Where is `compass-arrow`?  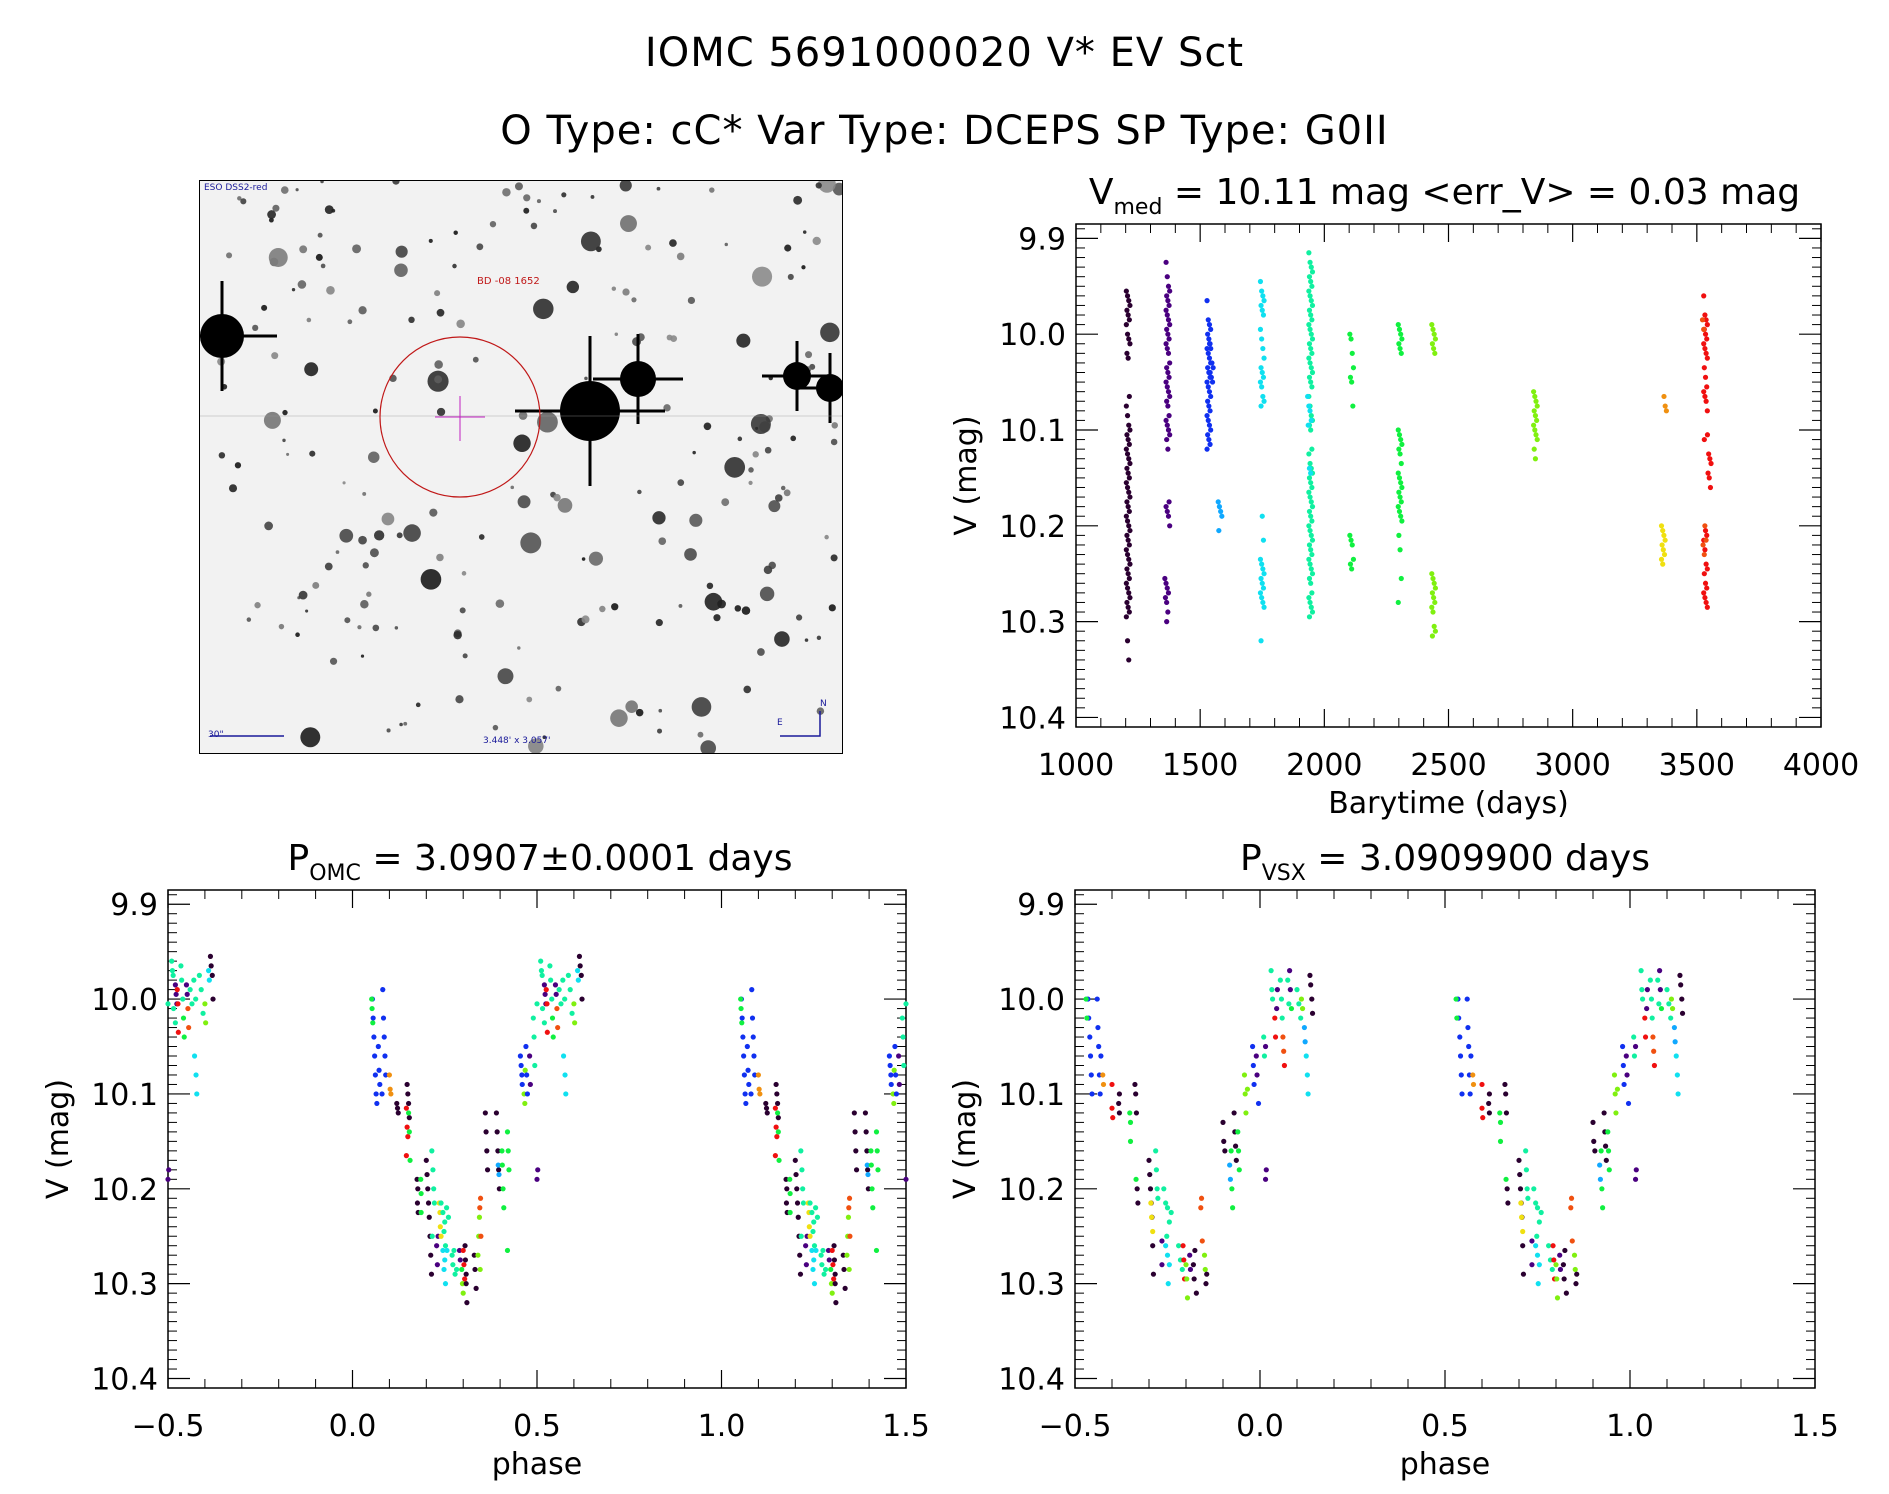
compass-arrow is located at coordinates (800, 724).